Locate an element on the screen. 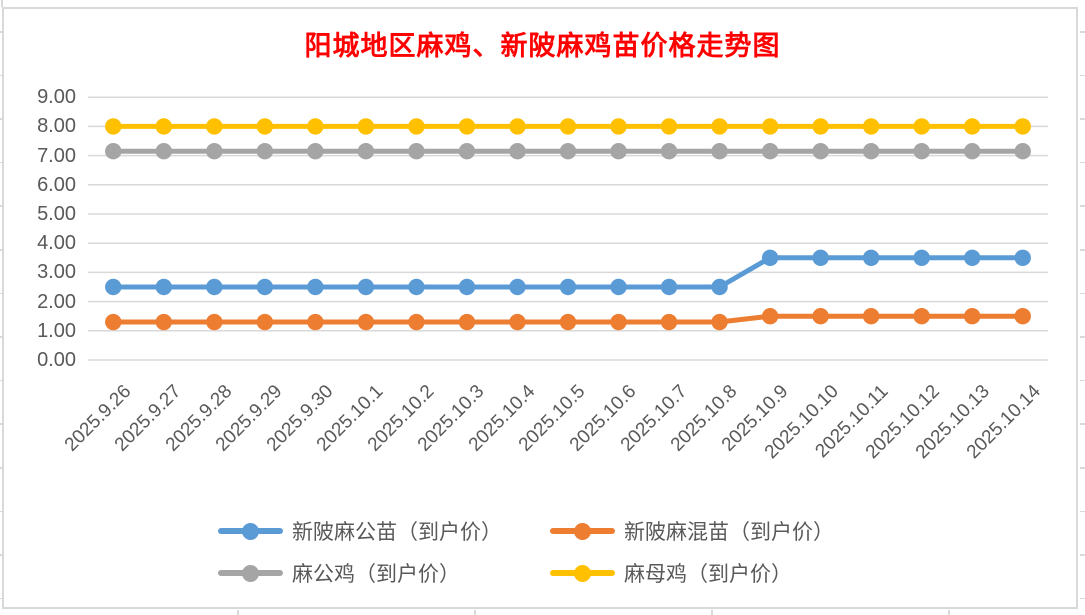  y-tick-label: 0.00 is located at coordinates (56, 360).